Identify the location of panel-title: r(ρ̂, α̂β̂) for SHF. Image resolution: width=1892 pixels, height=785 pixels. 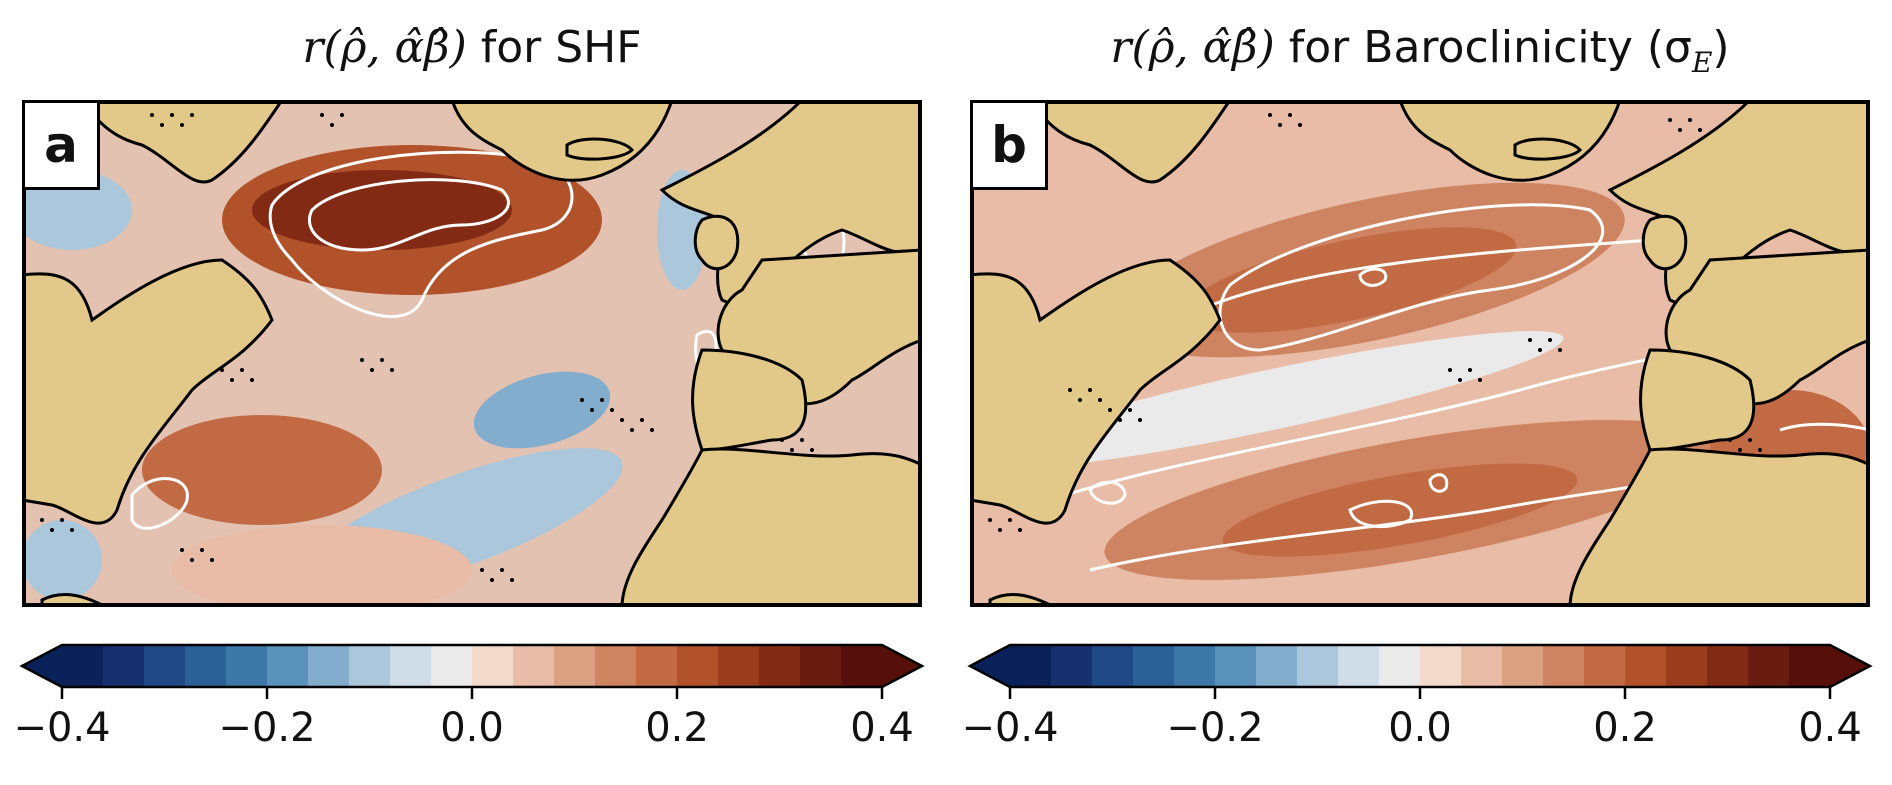
(472, 48).